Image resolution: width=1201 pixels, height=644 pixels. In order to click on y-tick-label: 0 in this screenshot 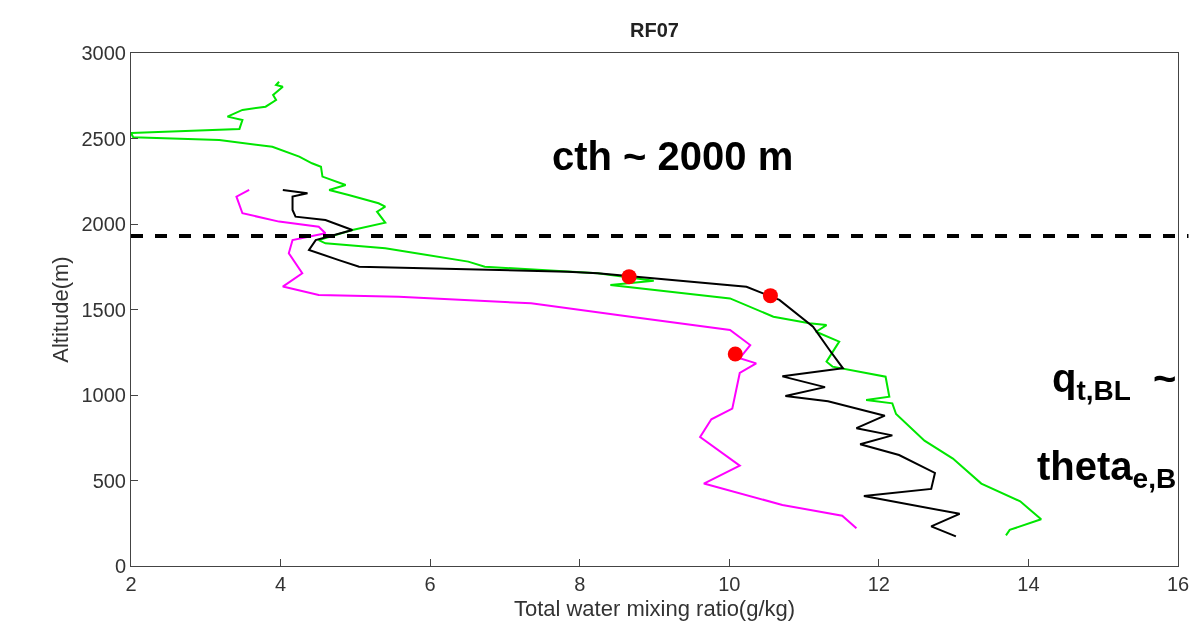, I will do `click(120, 566)`.